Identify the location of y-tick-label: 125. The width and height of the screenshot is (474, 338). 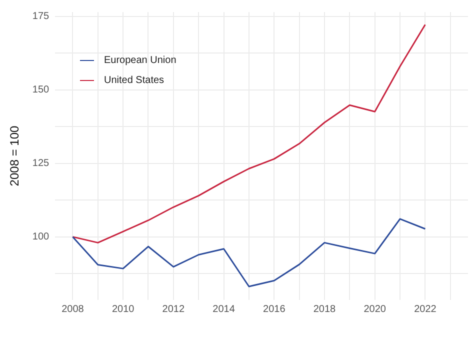
(41, 164).